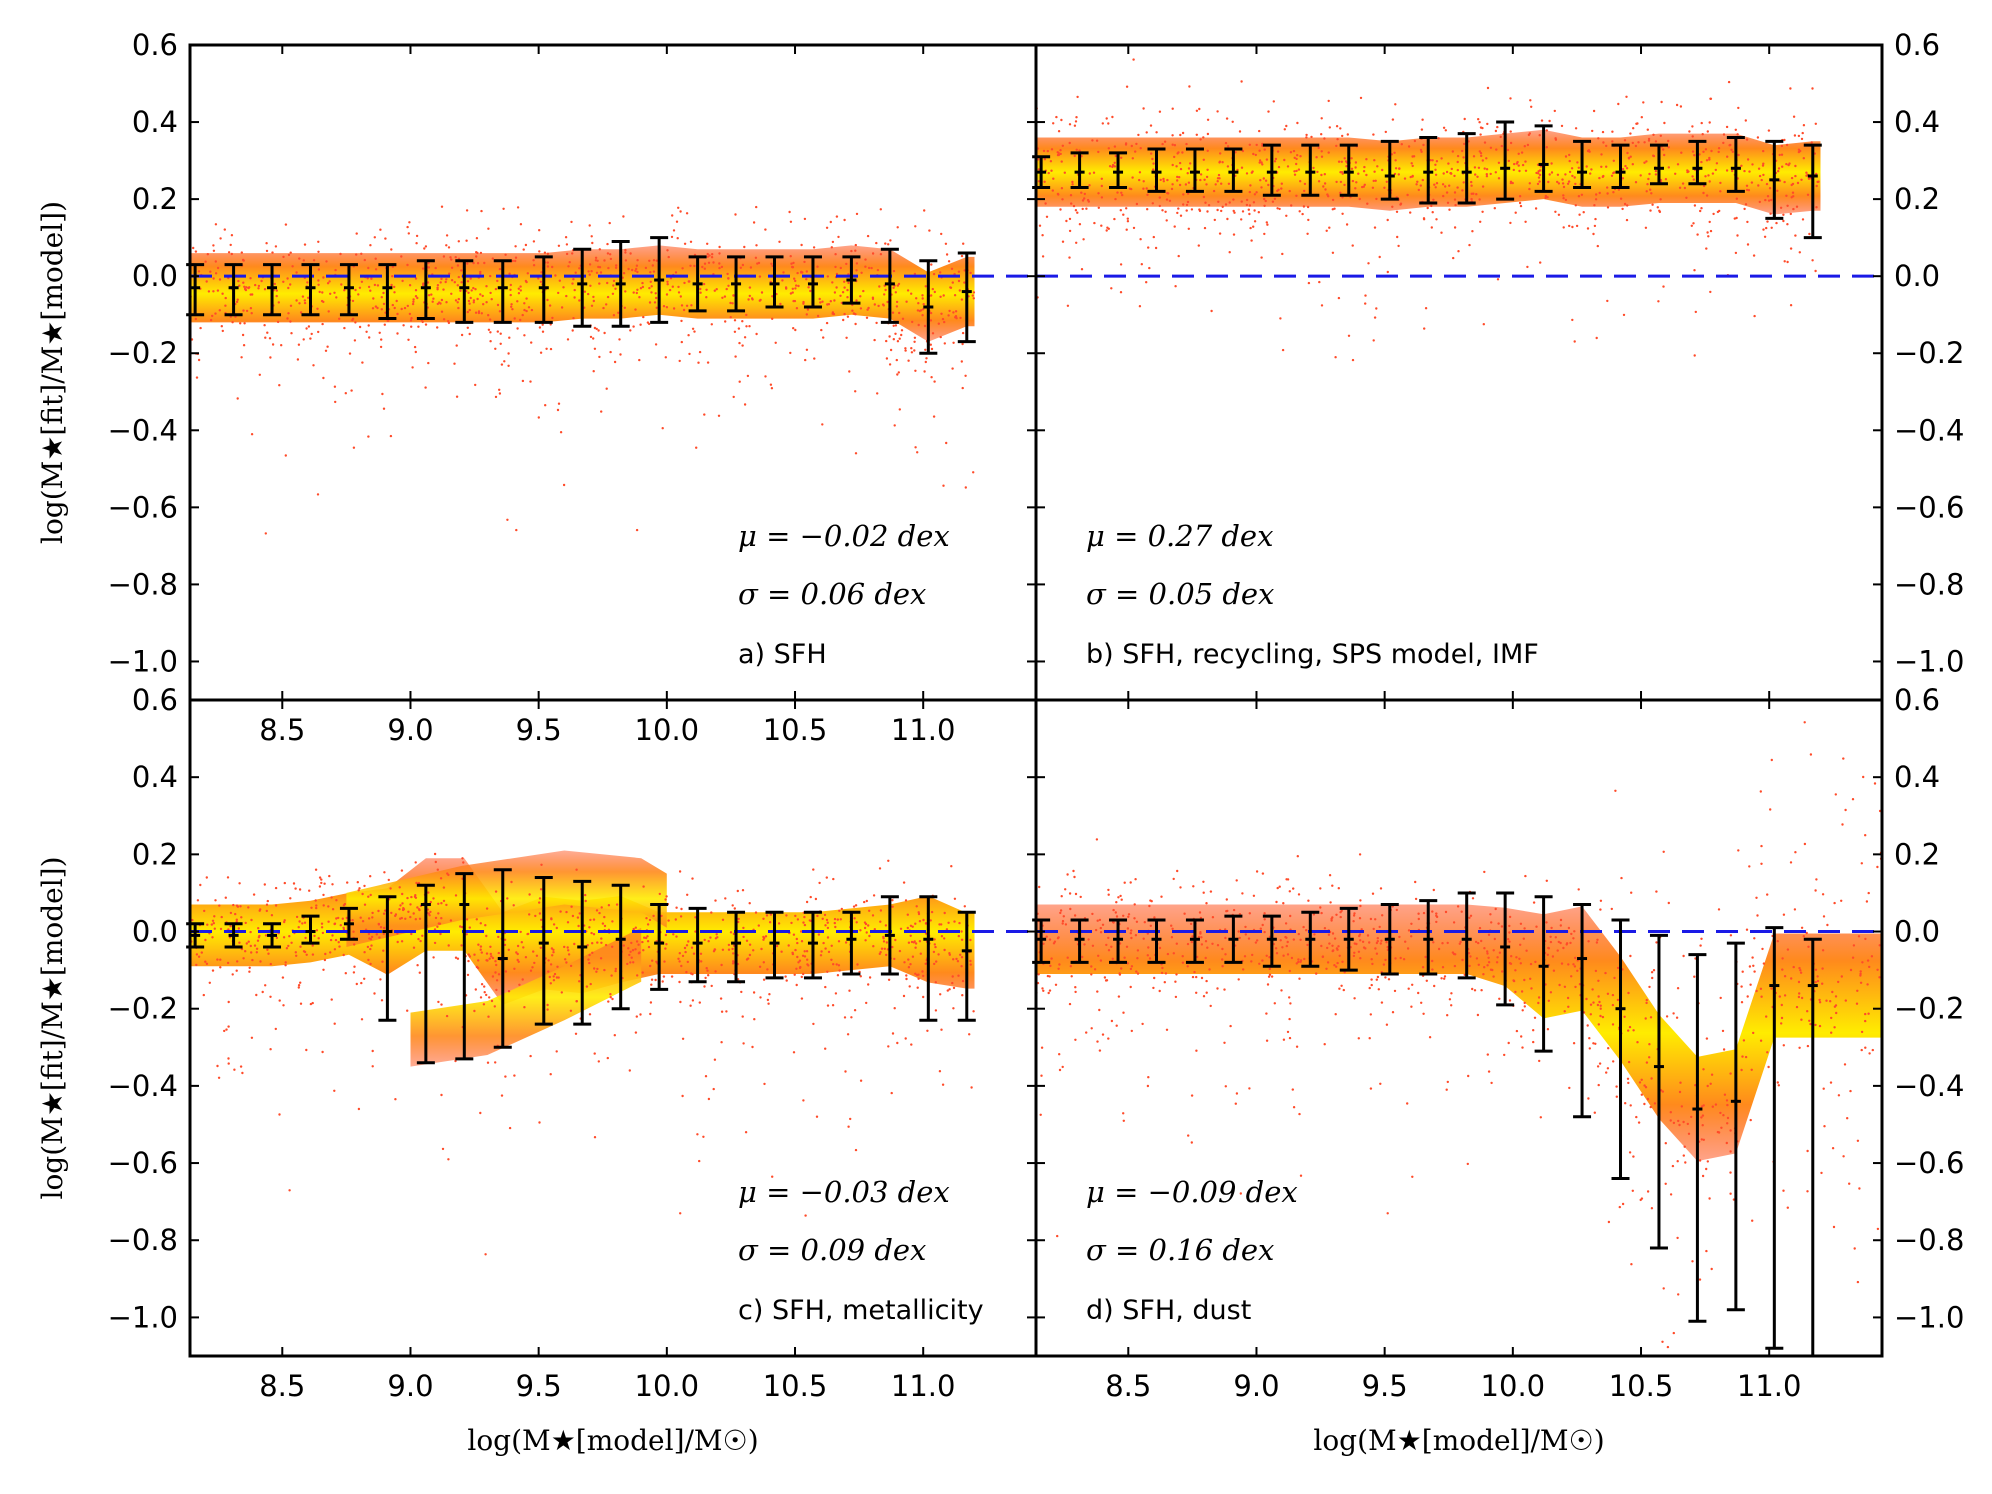  I want to click on y-tick-label: 0.0, so click(155, 932).